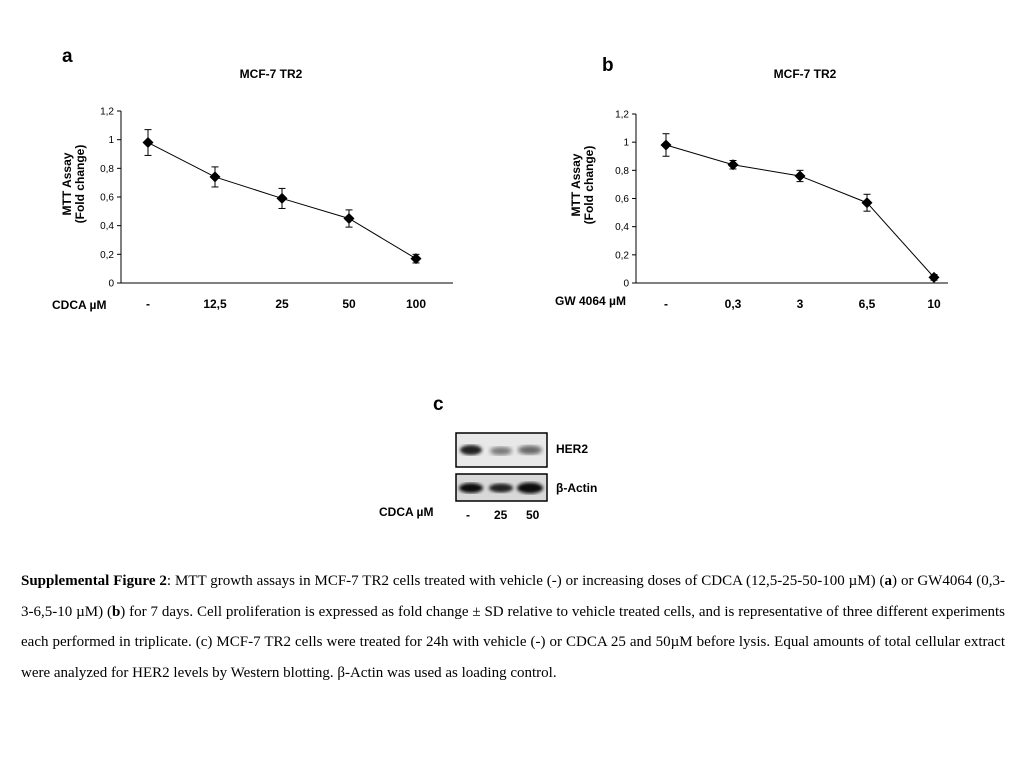 The height and width of the screenshot is (768, 1024). I want to click on chart-b-plot: 0 0,2 0,4 0,6 0,8 1 1,2 - 0,3 3 6,5 10, so click(781, 210).